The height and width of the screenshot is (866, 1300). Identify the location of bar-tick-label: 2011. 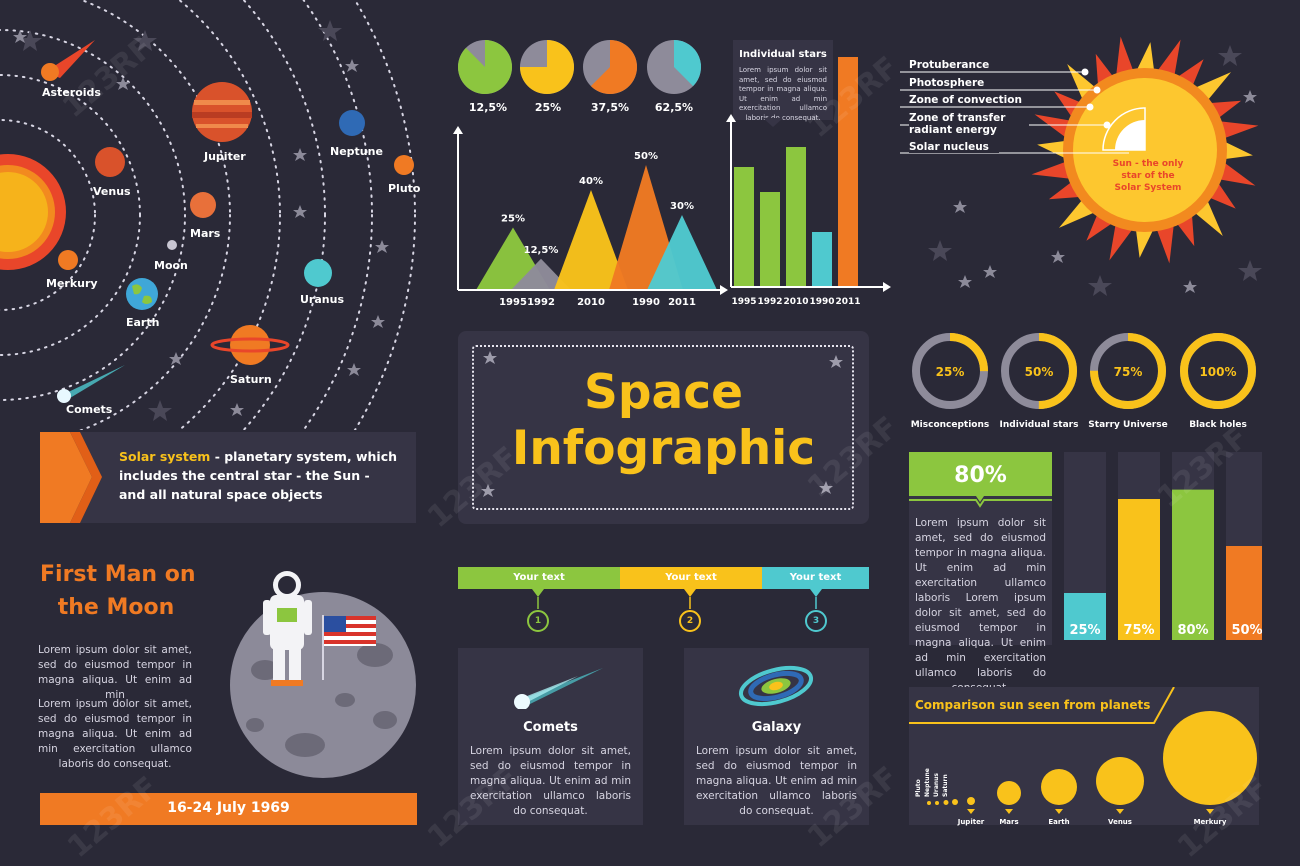
(847, 302).